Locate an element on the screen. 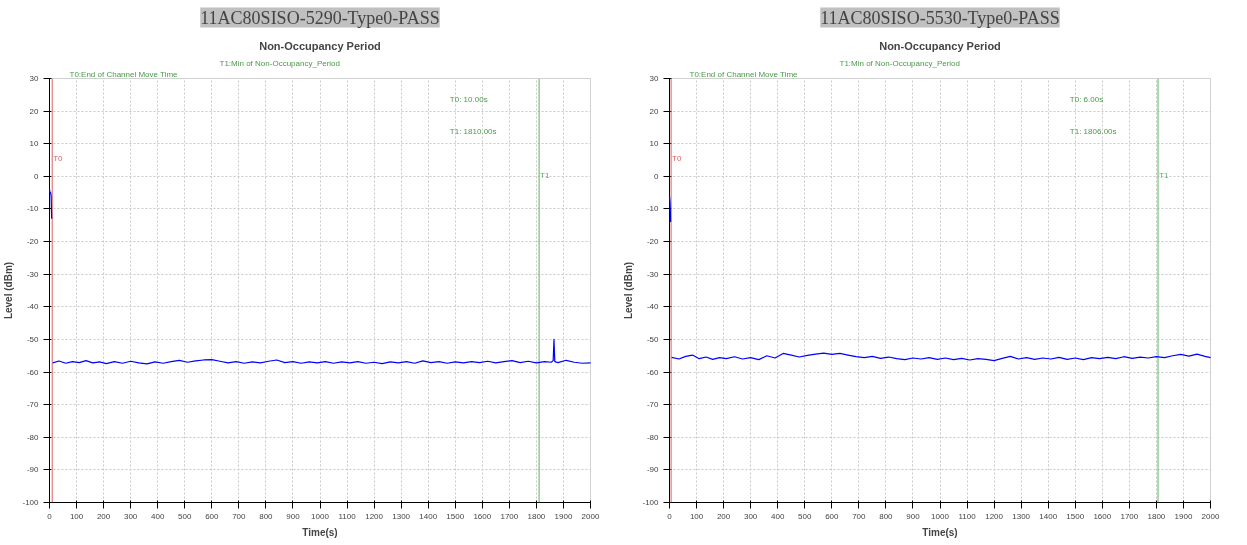 The width and height of the screenshot is (1247, 545). chart-title: 11AC80SISO-5290-Type0-PASS is located at coordinates (320, 17).